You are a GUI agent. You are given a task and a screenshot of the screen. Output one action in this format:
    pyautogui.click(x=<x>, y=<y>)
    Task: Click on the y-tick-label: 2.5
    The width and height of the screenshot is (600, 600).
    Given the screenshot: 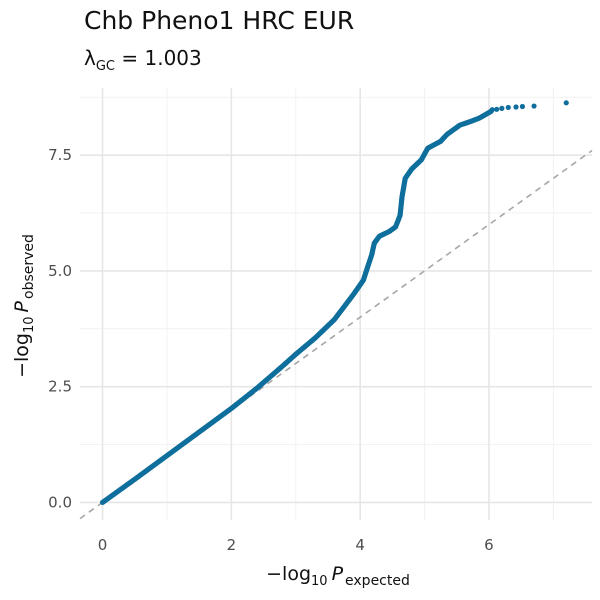 What is the action you would take?
    pyautogui.click(x=60, y=387)
    